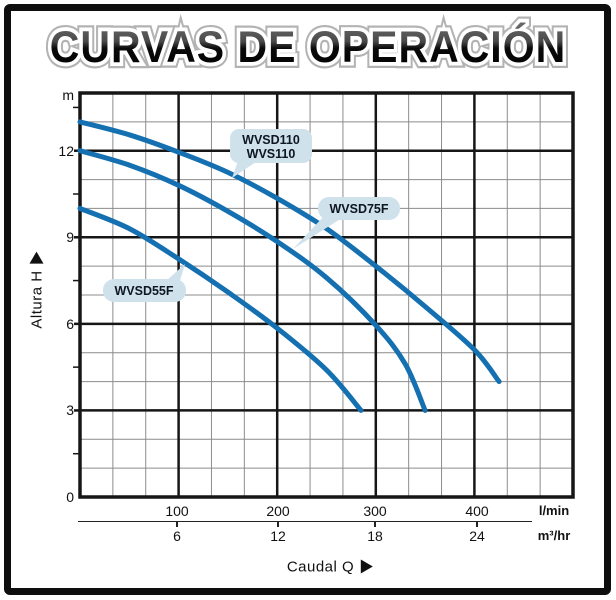 The height and width of the screenshot is (600, 616). Describe the element at coordinates (375, 536) in the screenshot. I see `x-tick-18: 18` at that location.